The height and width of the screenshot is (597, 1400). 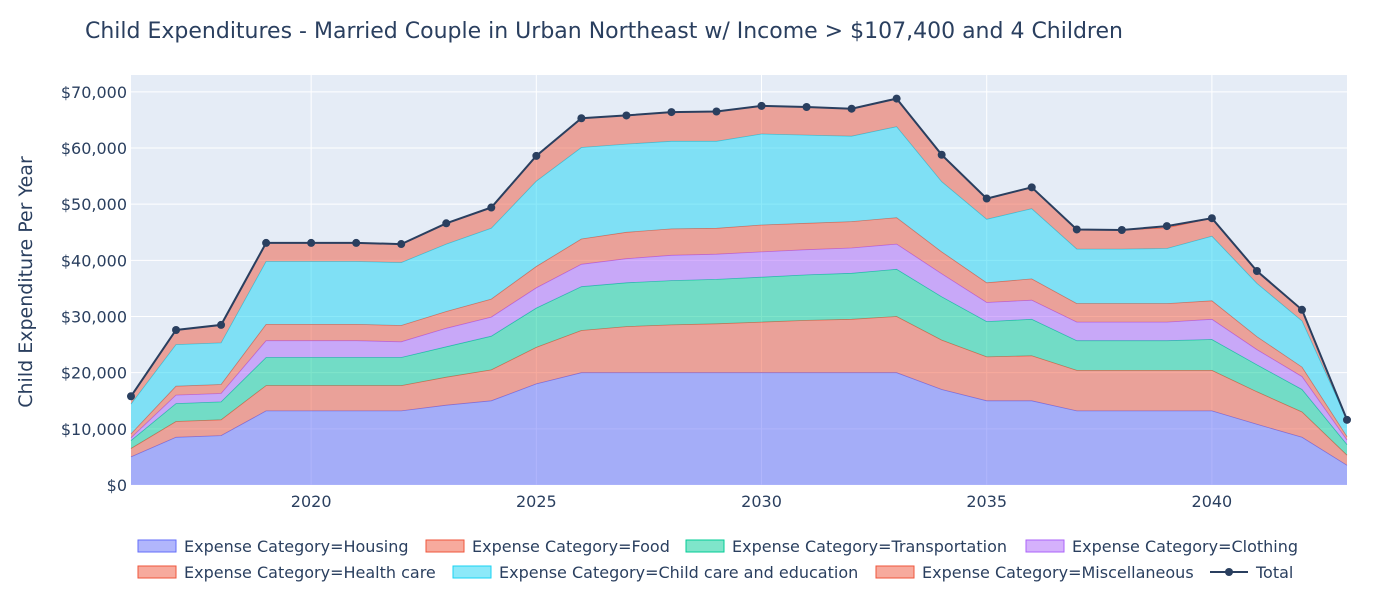 I want to click on legend-item: Expense Category=Housing, so click(x=273, y=546).